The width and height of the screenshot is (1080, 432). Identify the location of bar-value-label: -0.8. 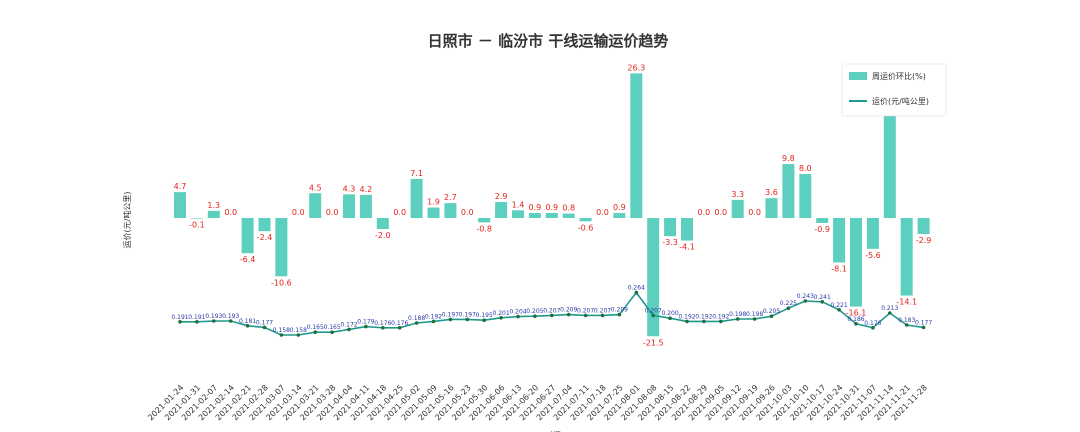
(484, 228).